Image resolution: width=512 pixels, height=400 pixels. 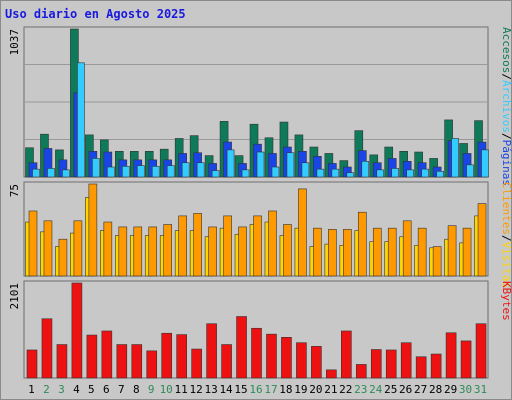 I want to click on x-tick-label: 3, so click(x=61, y=389).